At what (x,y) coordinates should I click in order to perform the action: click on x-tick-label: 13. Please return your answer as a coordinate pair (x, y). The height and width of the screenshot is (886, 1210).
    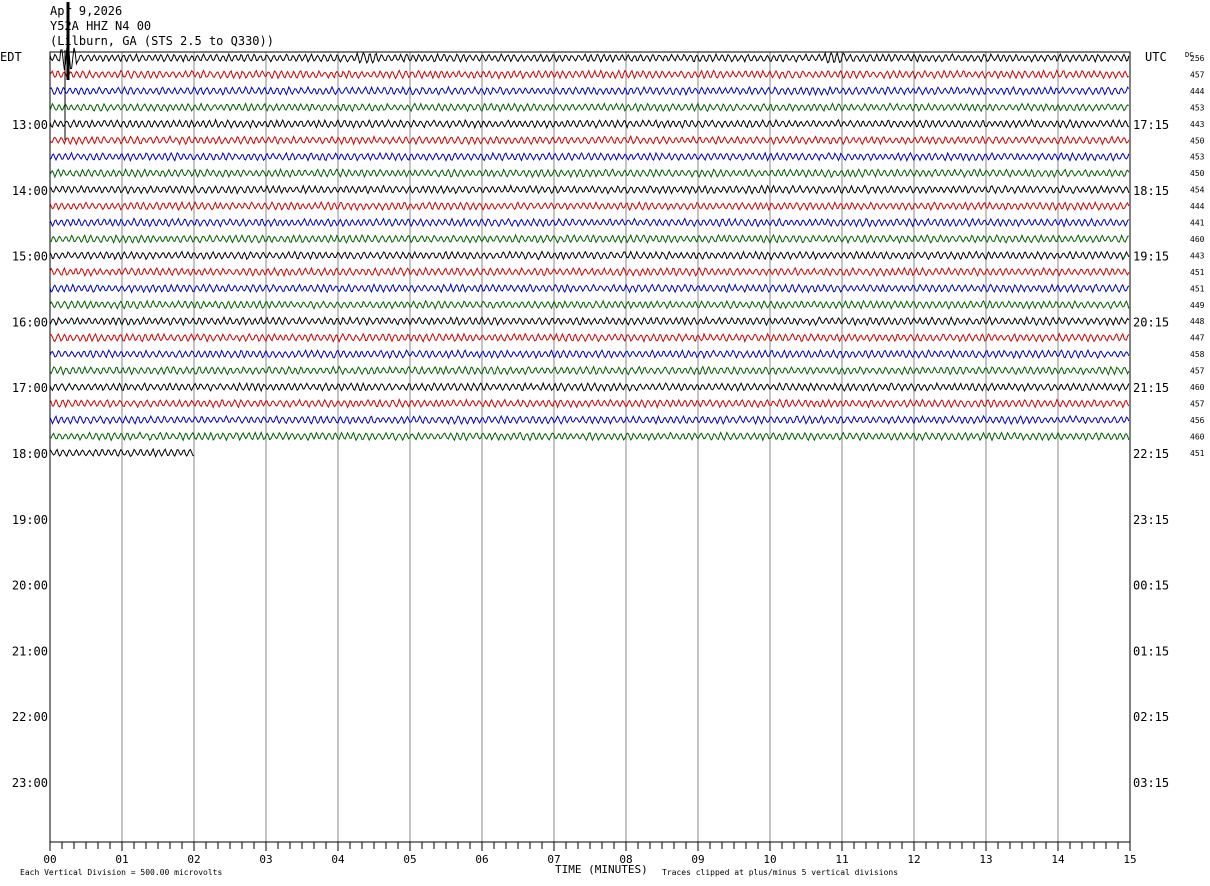
    Looking at the image, I should click on (985, 859).